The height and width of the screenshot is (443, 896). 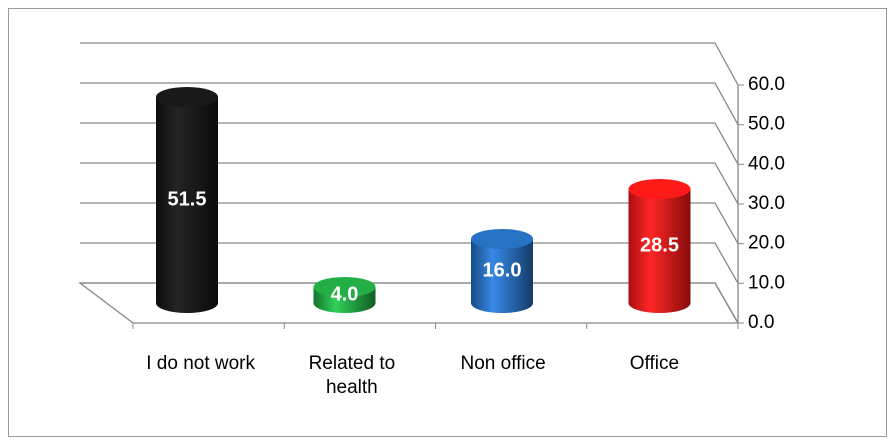 I want to click on y-tick-label: 50.0, so click(x=766, y=124).